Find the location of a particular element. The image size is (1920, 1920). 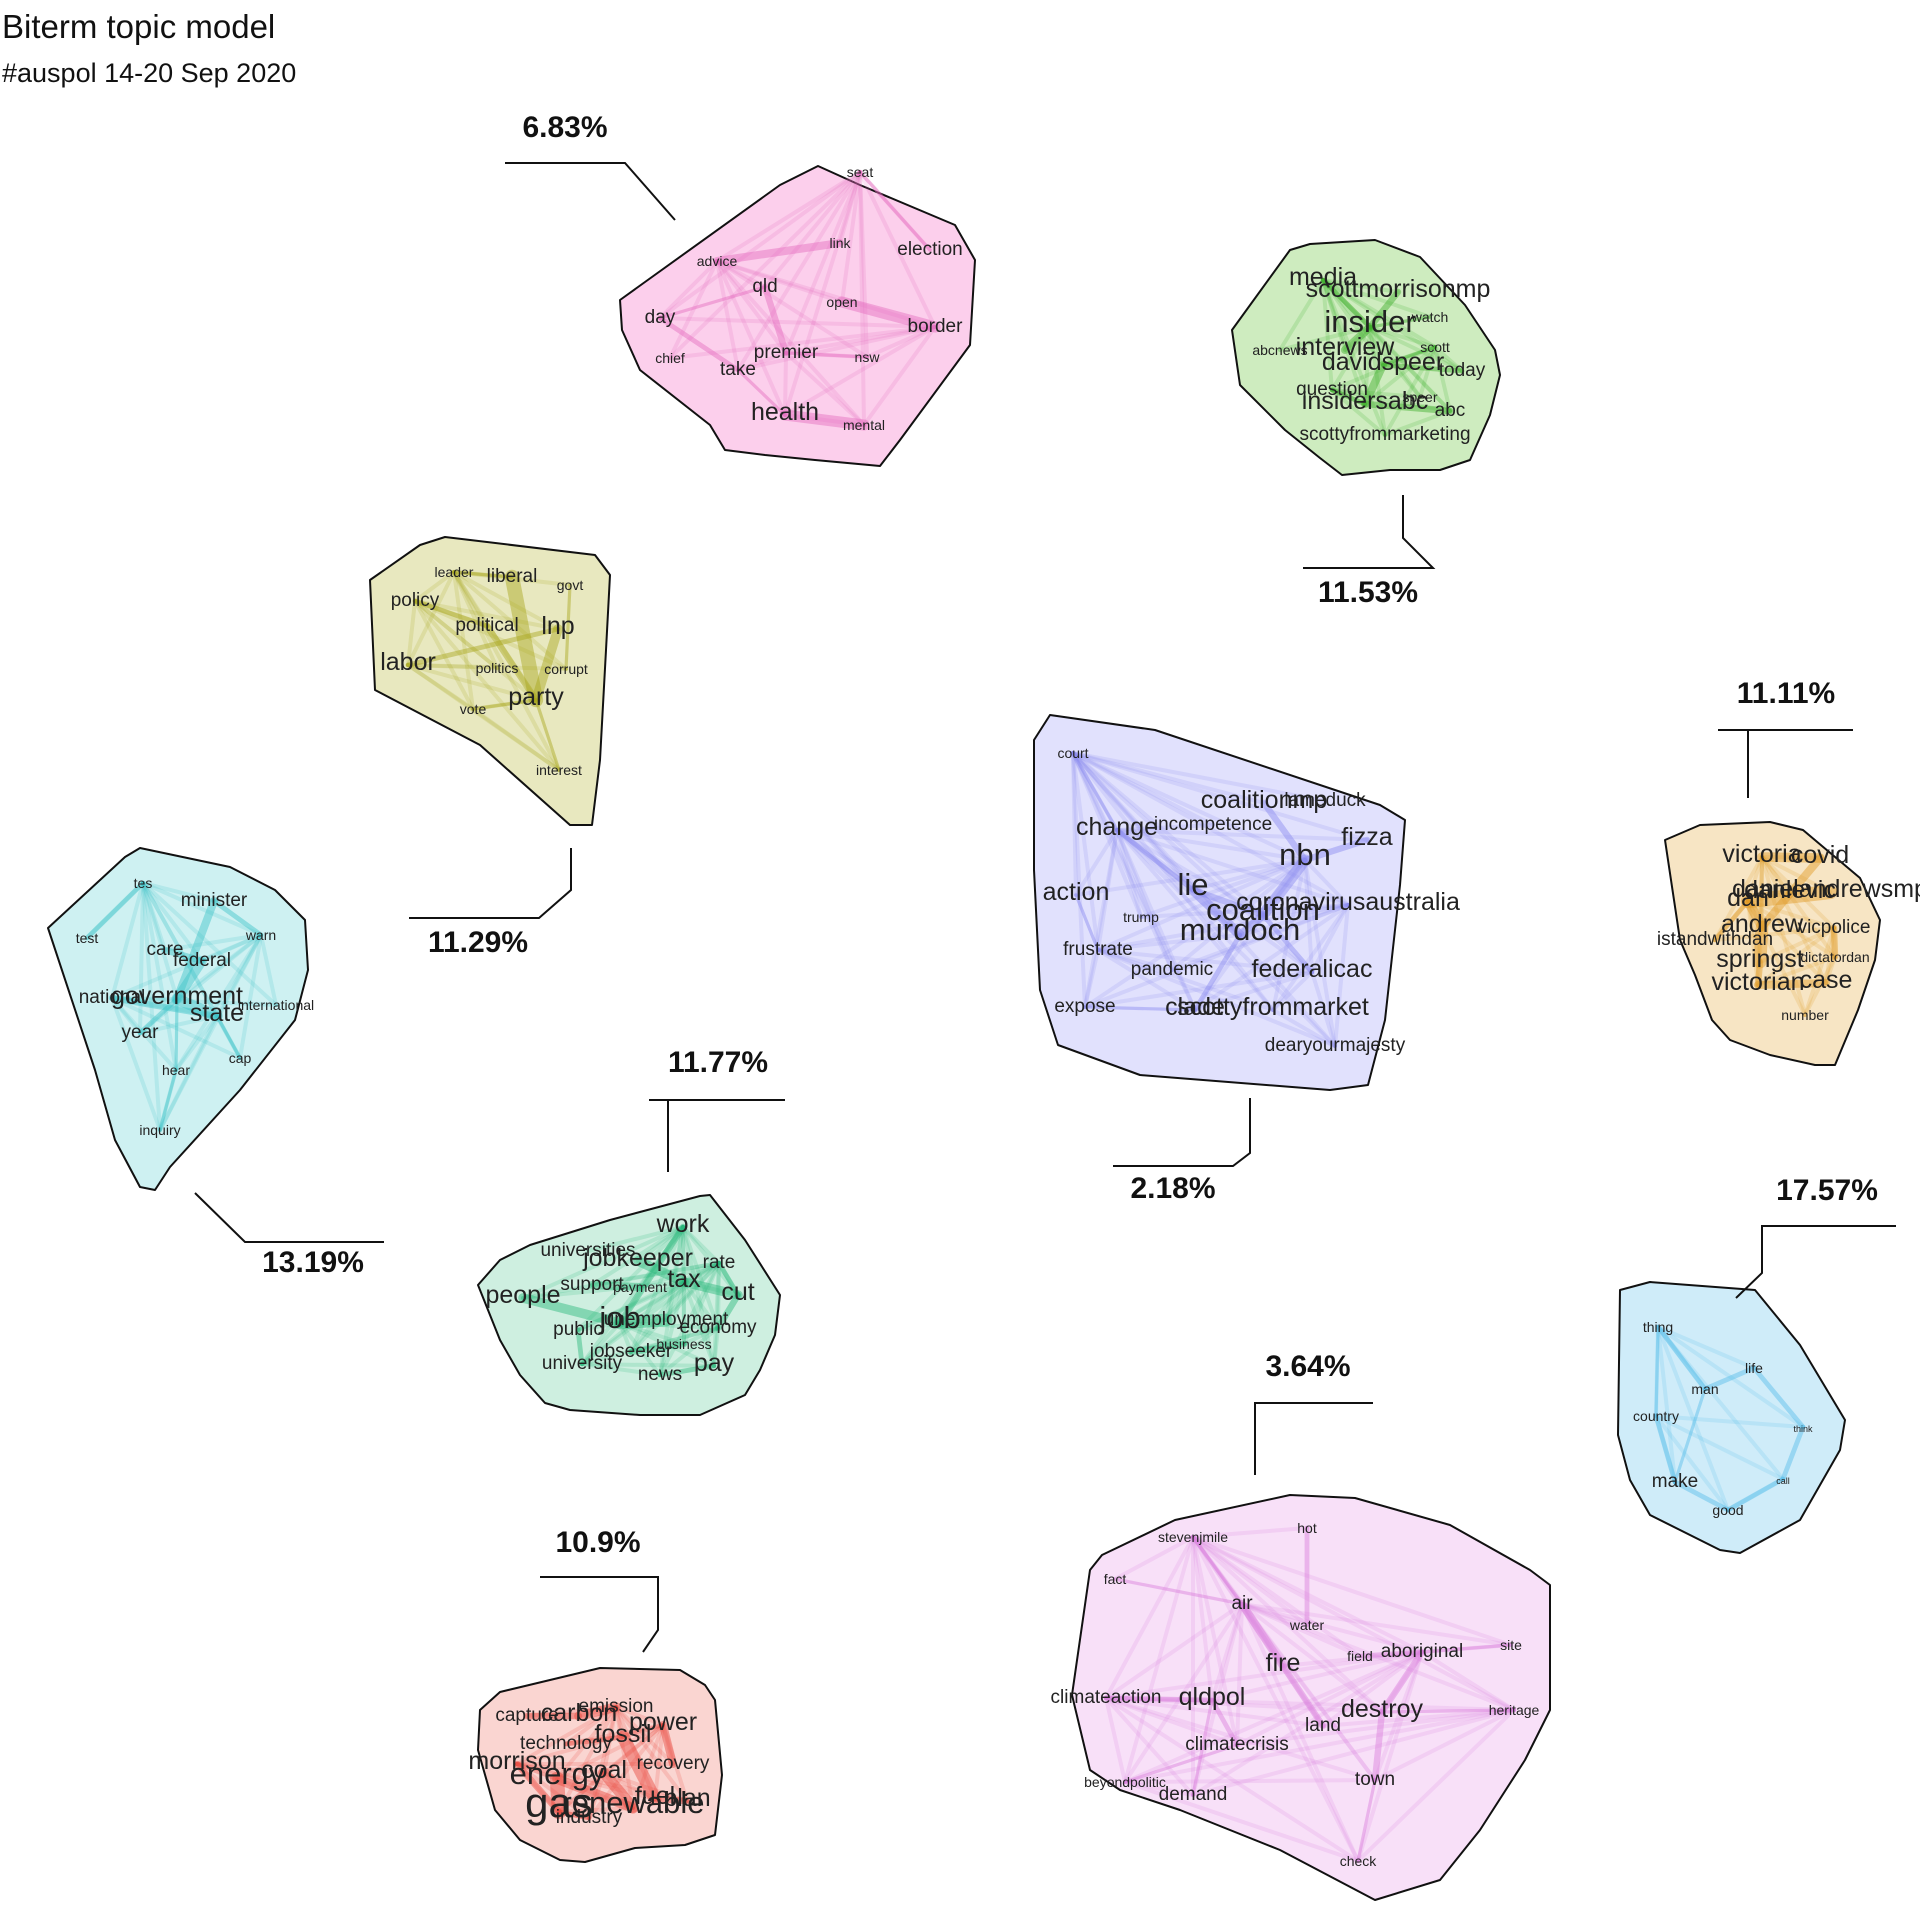

topic-word: morrison is located at coordinates (516, 1761).